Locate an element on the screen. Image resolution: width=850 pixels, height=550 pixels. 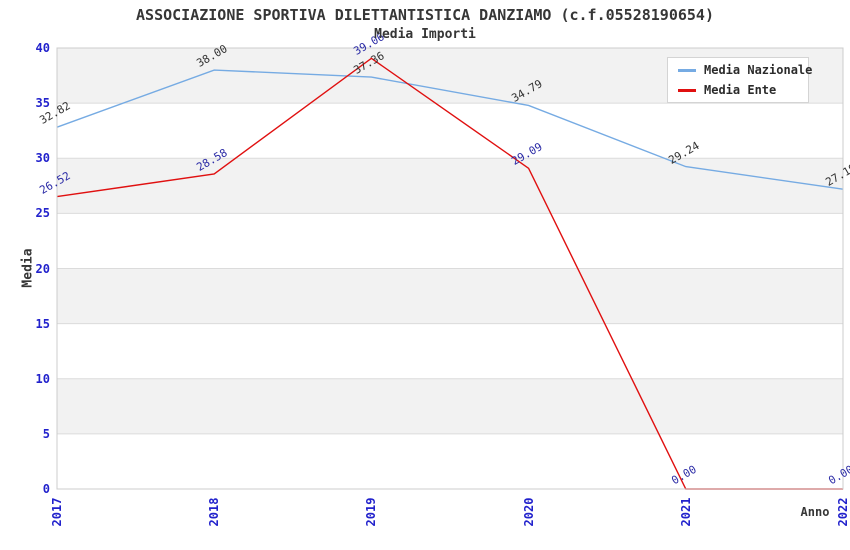
legend-label: Media Nazionale is located at coordinates (758, 70).